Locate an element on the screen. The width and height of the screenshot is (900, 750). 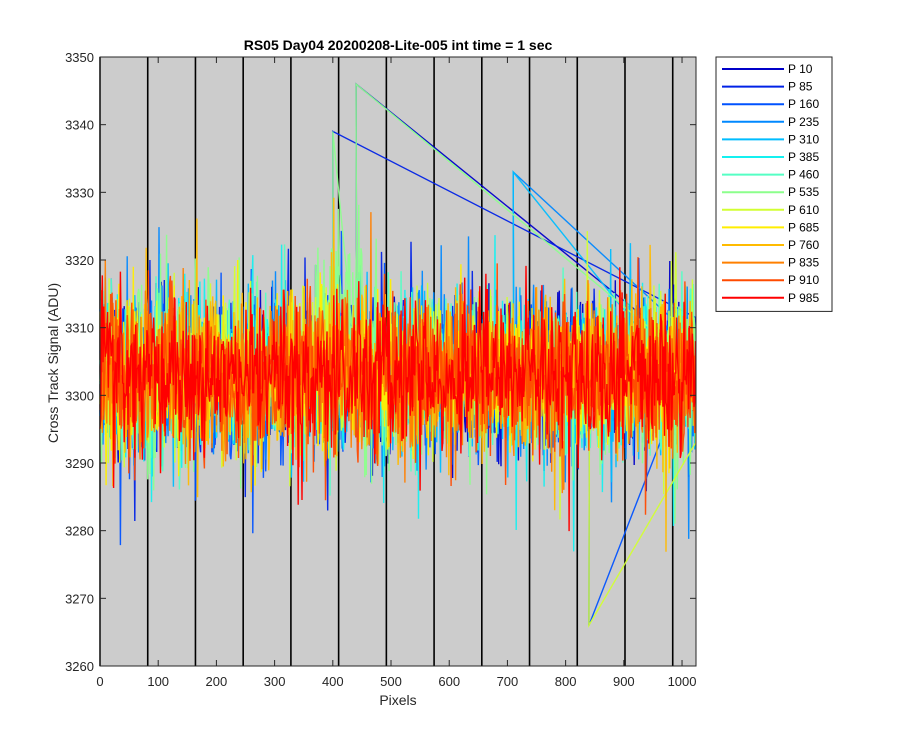
x-tick-label: 500 is located at coordinates (391, 681).